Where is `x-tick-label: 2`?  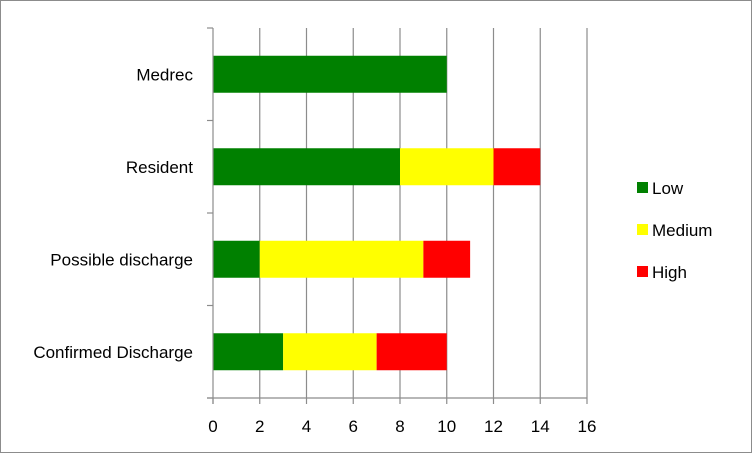 x-tick-label: 2 is located at coordinates (259, 426).